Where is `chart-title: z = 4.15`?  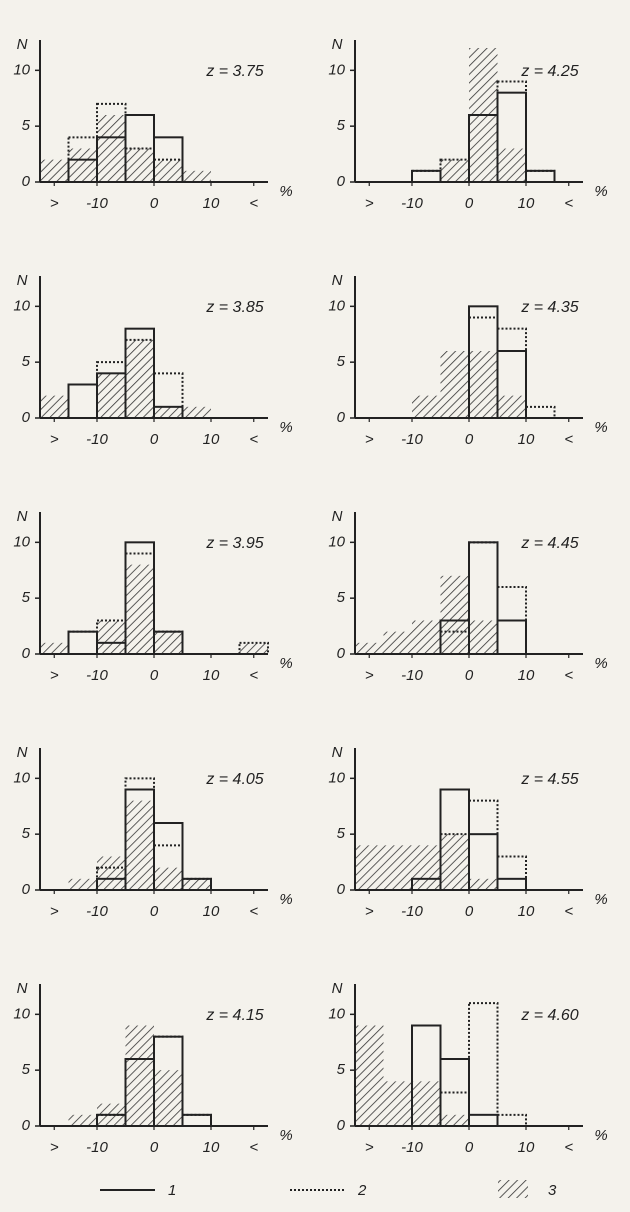 chart-title: z = 4.15 is located at coordinates (234, 1015).